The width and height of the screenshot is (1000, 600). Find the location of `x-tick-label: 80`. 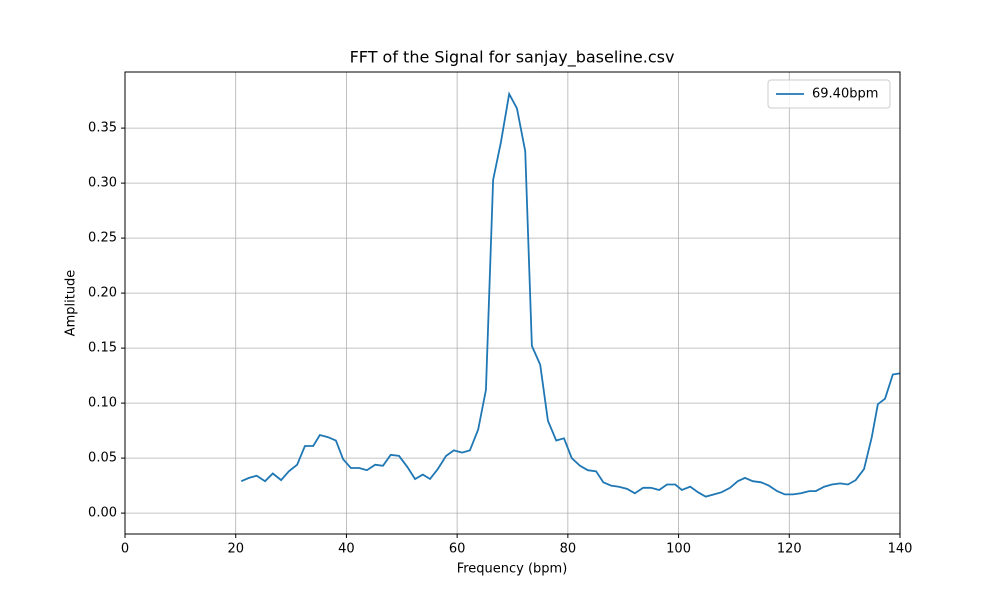

x-tick-label: 80 is located at coordinates (568, 549).